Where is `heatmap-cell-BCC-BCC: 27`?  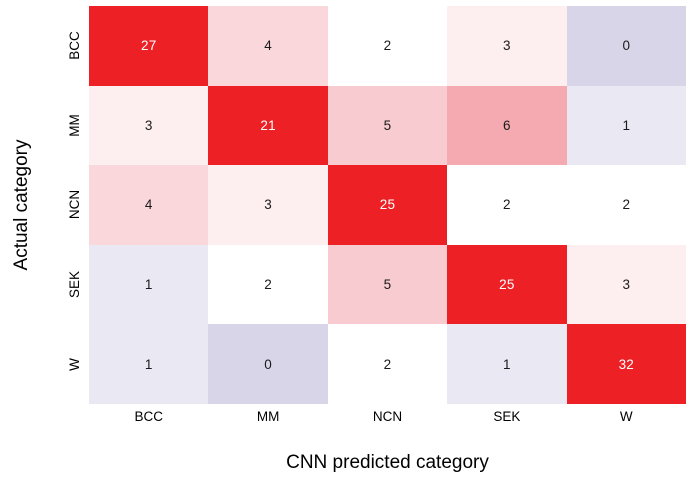 heatmap-cell-BCC-BCC: 27 is located at coordinates (149, 46).